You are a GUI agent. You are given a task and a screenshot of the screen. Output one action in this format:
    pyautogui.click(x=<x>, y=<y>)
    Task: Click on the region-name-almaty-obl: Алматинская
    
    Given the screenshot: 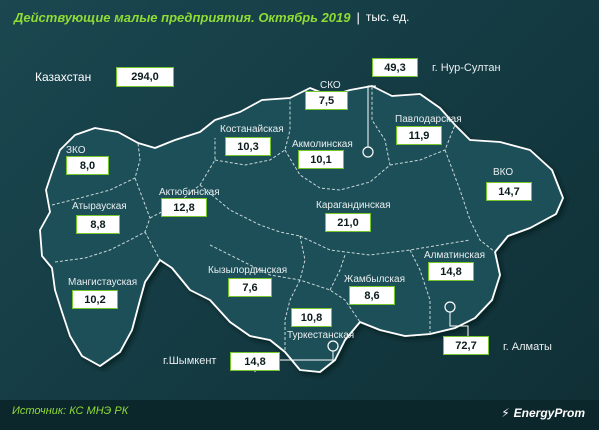 What is the action you would take?
    pyautogui.click(x=454, y=255)
    